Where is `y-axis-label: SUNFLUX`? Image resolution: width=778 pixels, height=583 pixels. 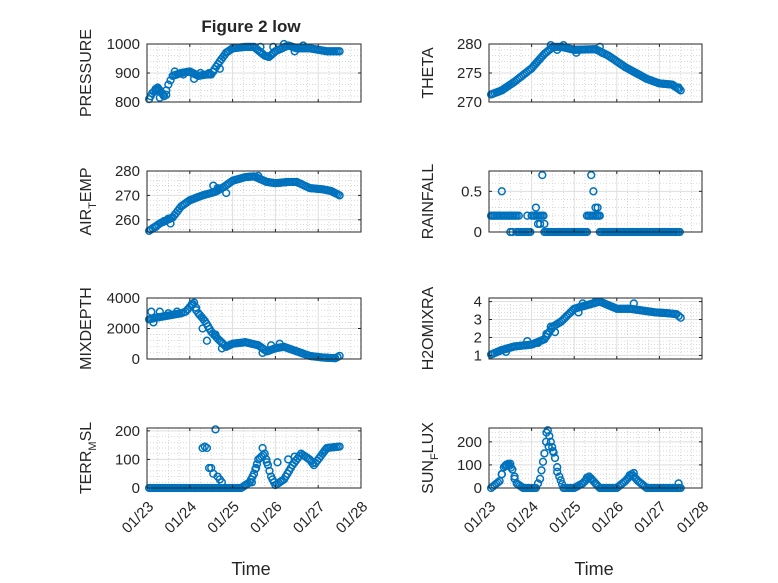 y-axis-label: SUNFLUX is located at coordinates (430, 458).